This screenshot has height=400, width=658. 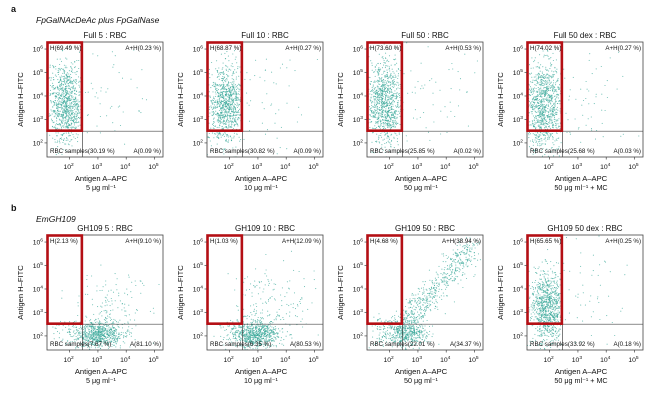 I want to click on x-tick-label: 105, so click(x=153, y=166).